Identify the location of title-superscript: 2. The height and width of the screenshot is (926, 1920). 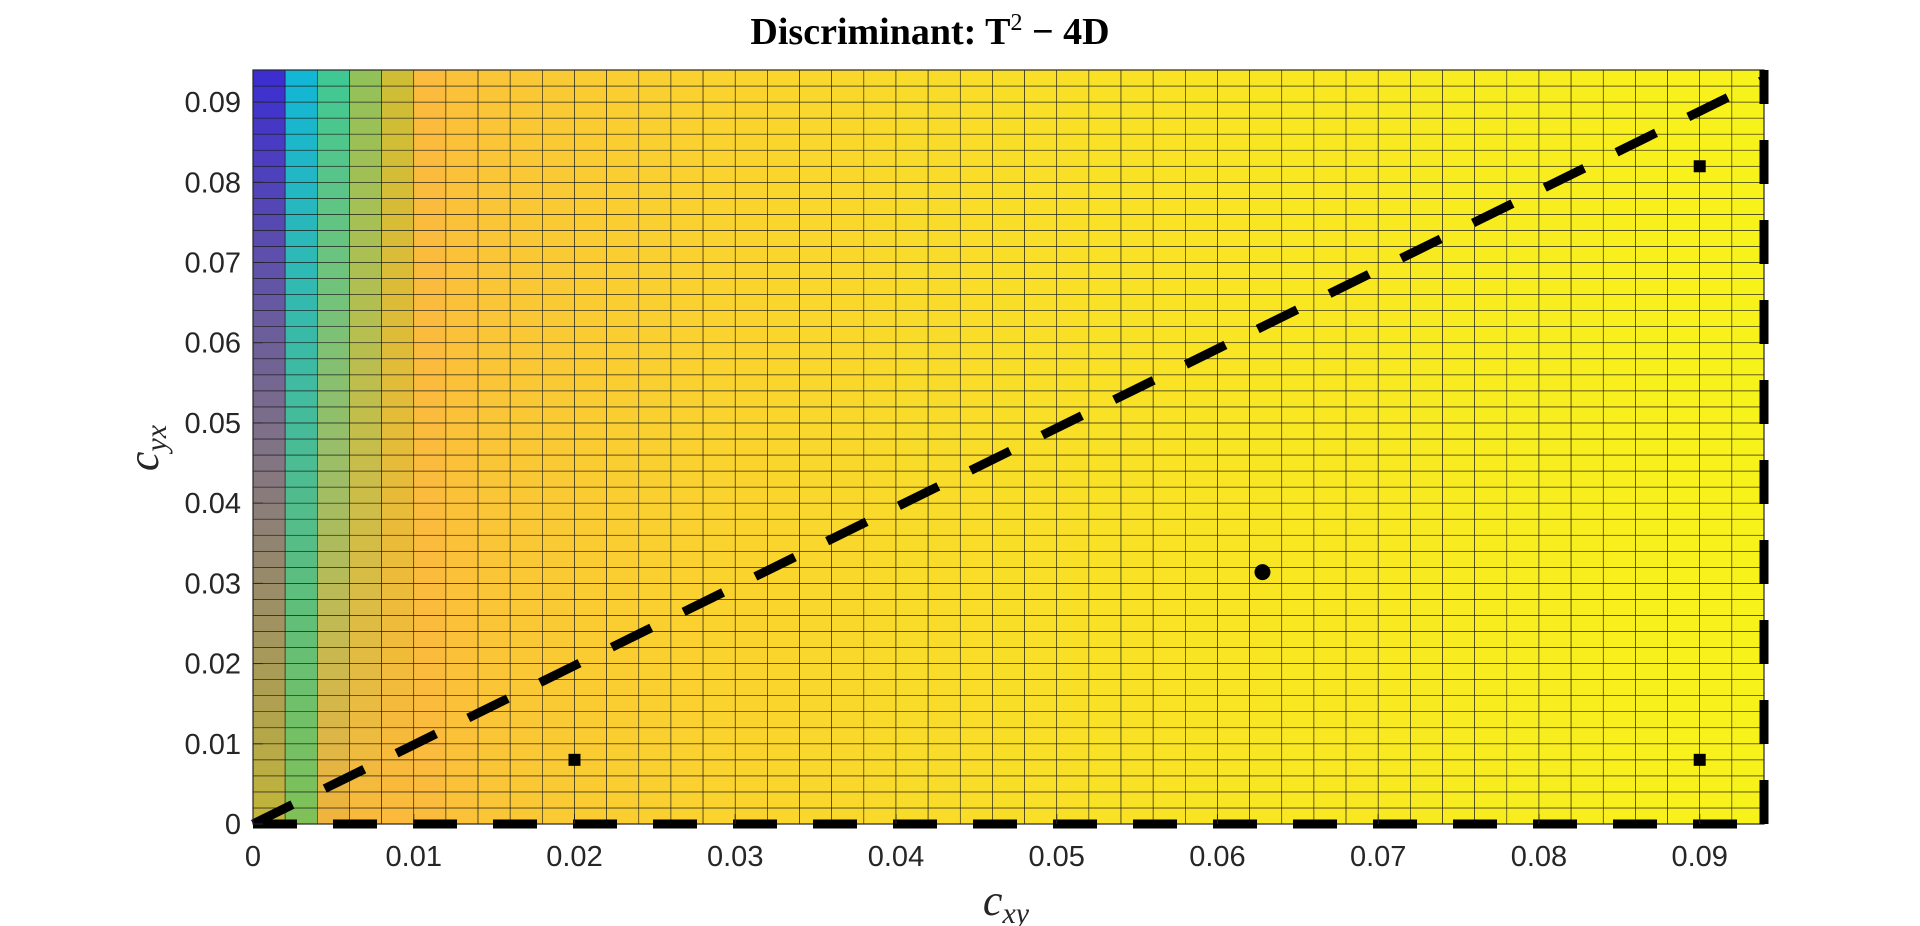
(1016, 23).